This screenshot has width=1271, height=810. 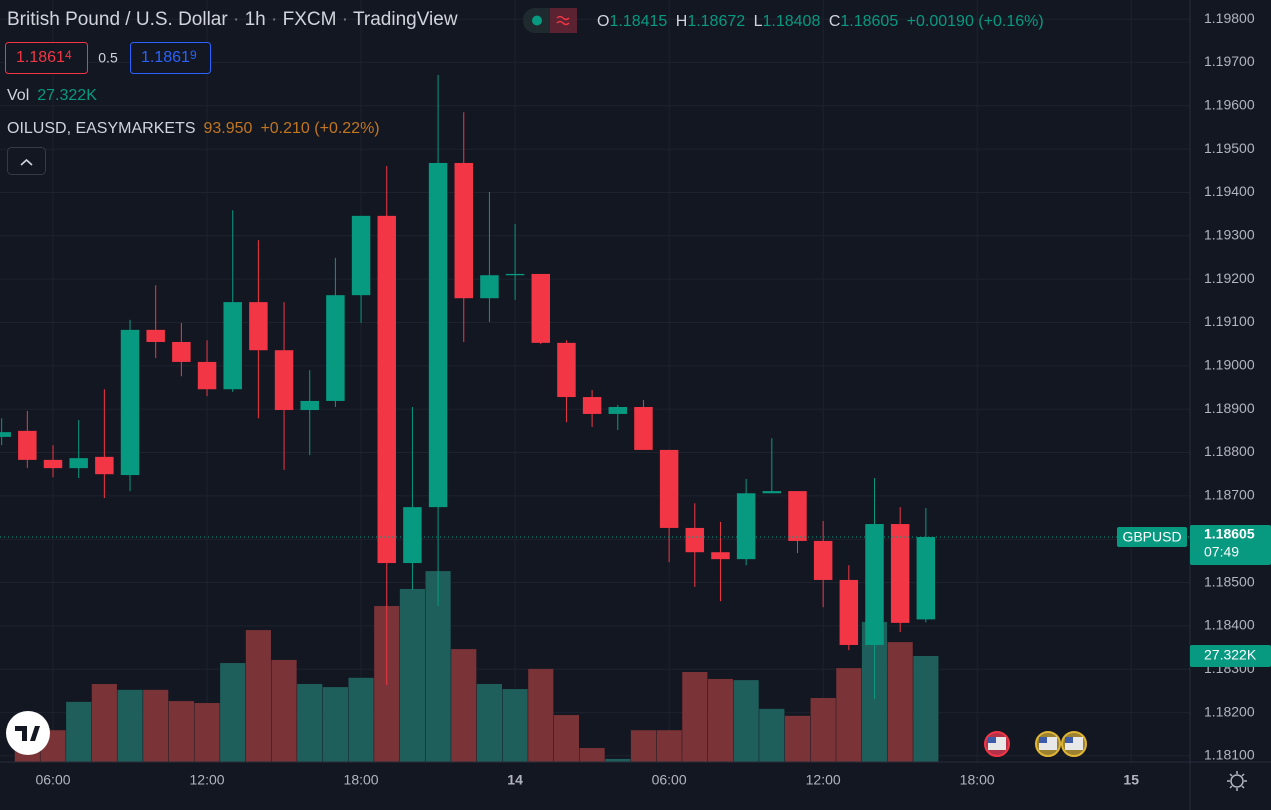 I want to click on y-tick-label: 1.19000, so click(x=1229, y=365).